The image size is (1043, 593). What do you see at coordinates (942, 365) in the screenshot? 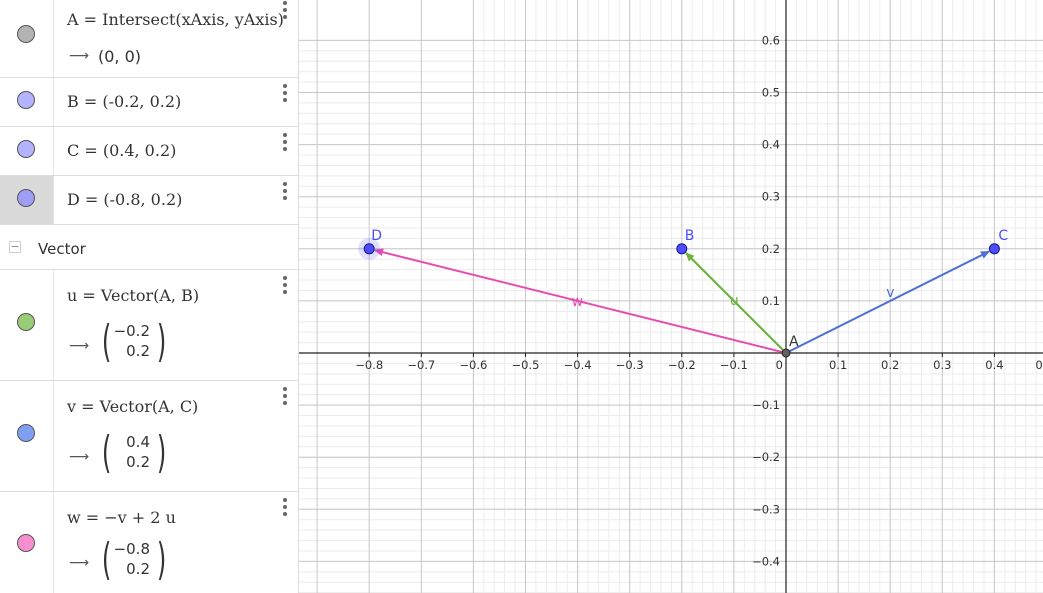
I see `x-tick-label: 0.3` at bounding box center [942, 365].